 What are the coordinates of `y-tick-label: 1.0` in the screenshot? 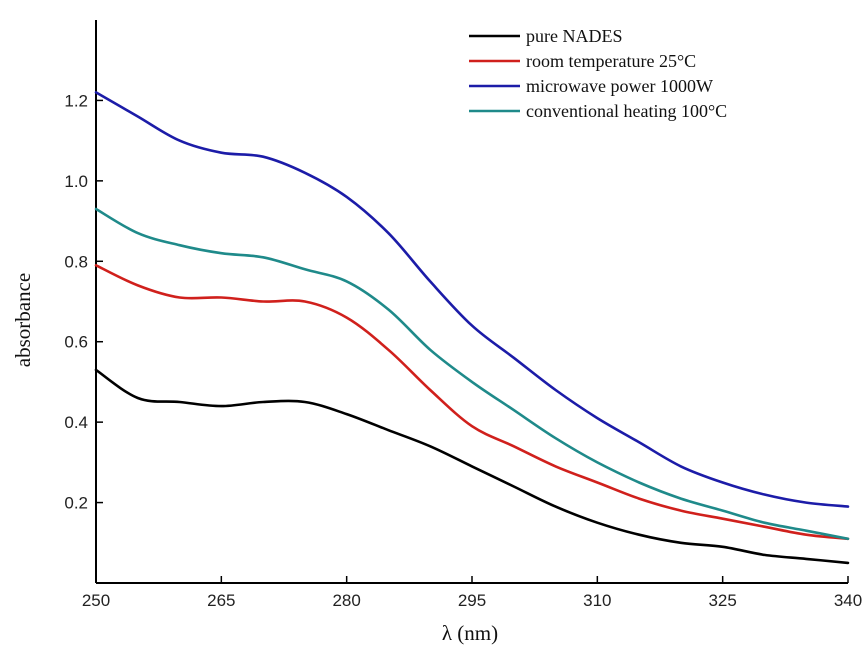 It's located at (76, 181).